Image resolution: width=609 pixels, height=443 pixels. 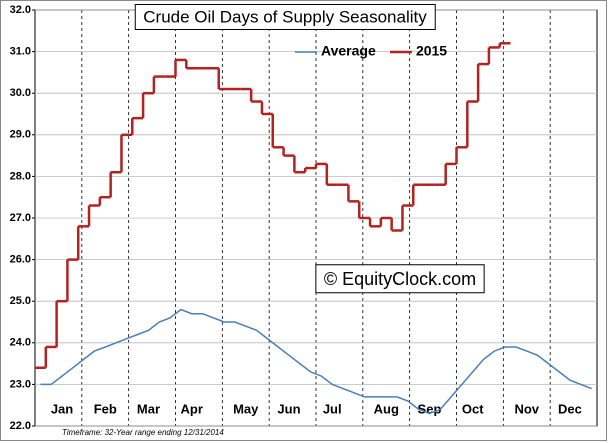 I want to click on y-tick-label: 26.0, so click(x=20, y=260).